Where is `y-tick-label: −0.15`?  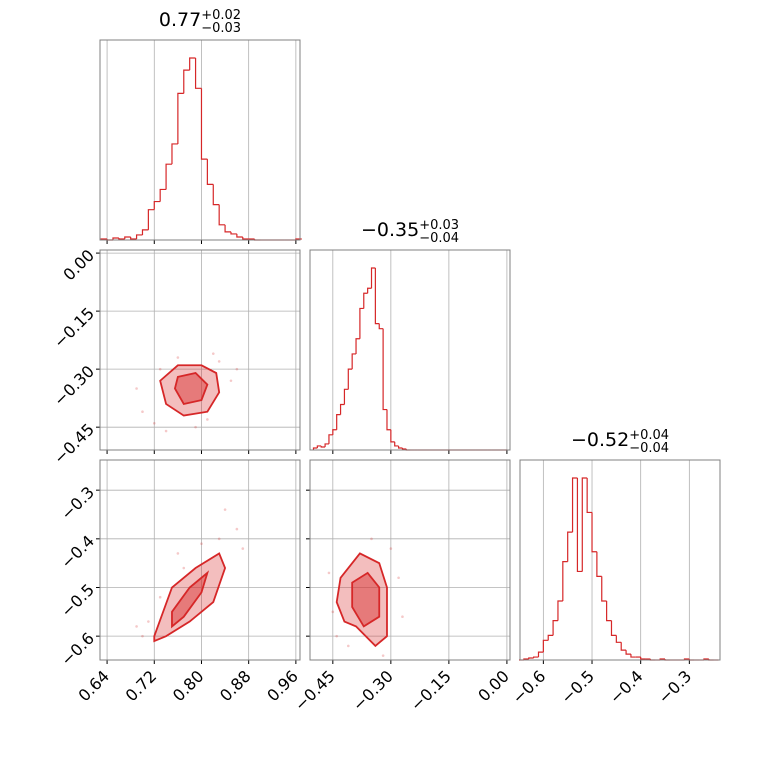 y-tick-label: −0.15 is located at coordinates (74, 328).